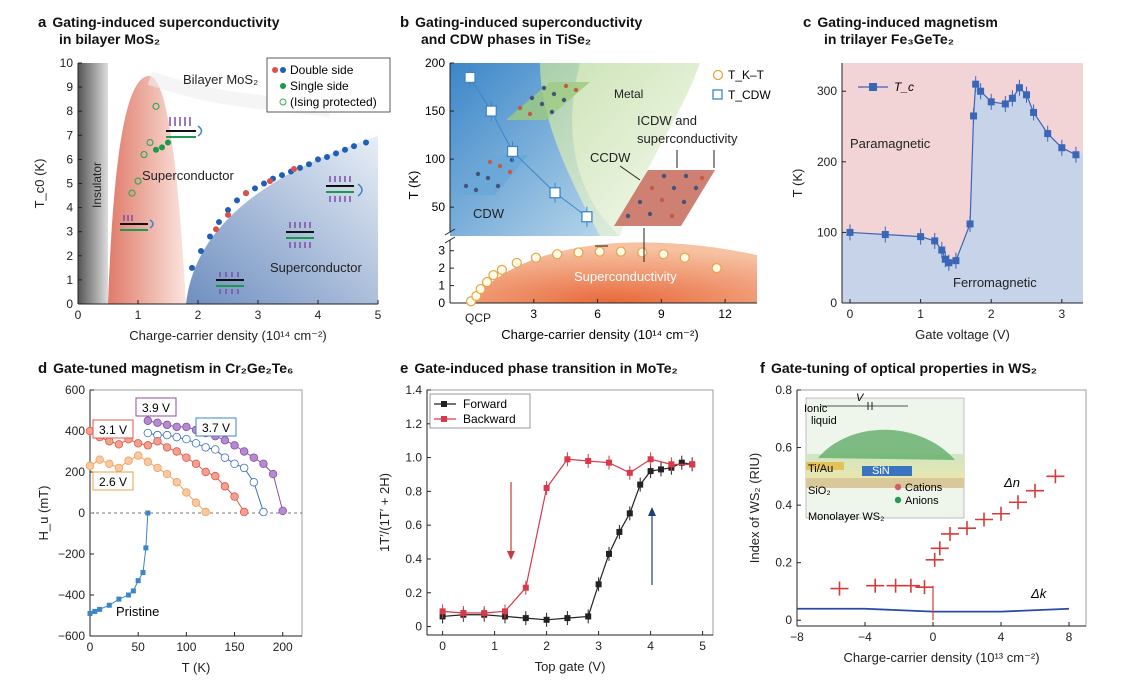 The width and height of the screenshot is (1141, 693). I want to click on panel-b-arrows, so click(655, 206).